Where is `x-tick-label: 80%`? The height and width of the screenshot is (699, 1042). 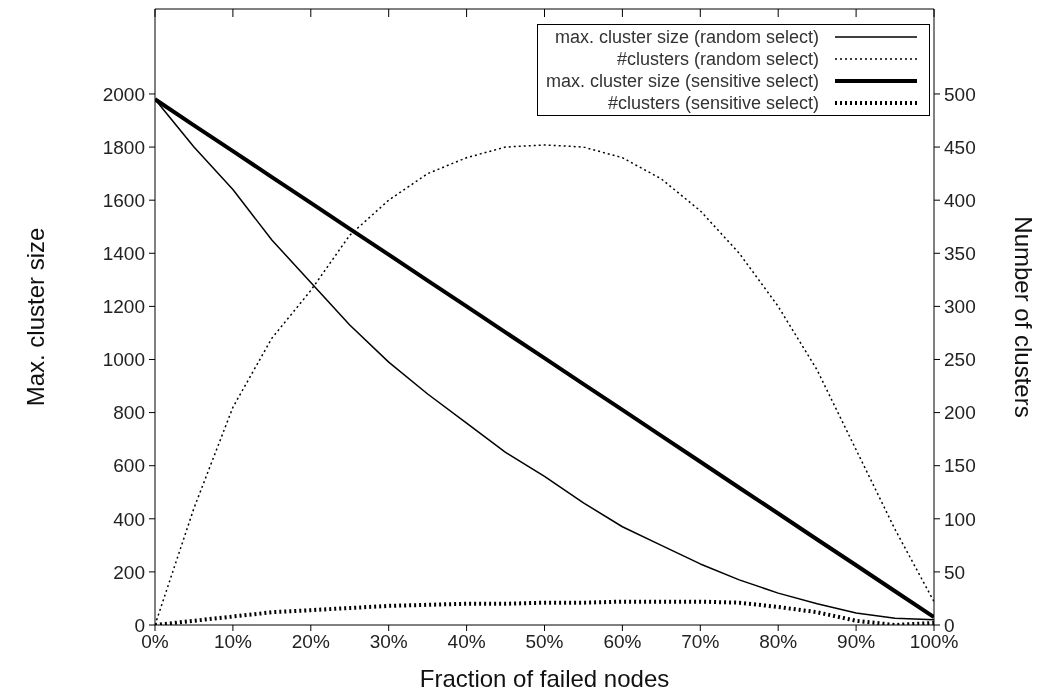 x-tick-label: 80% is located at coordinates (778, 642).